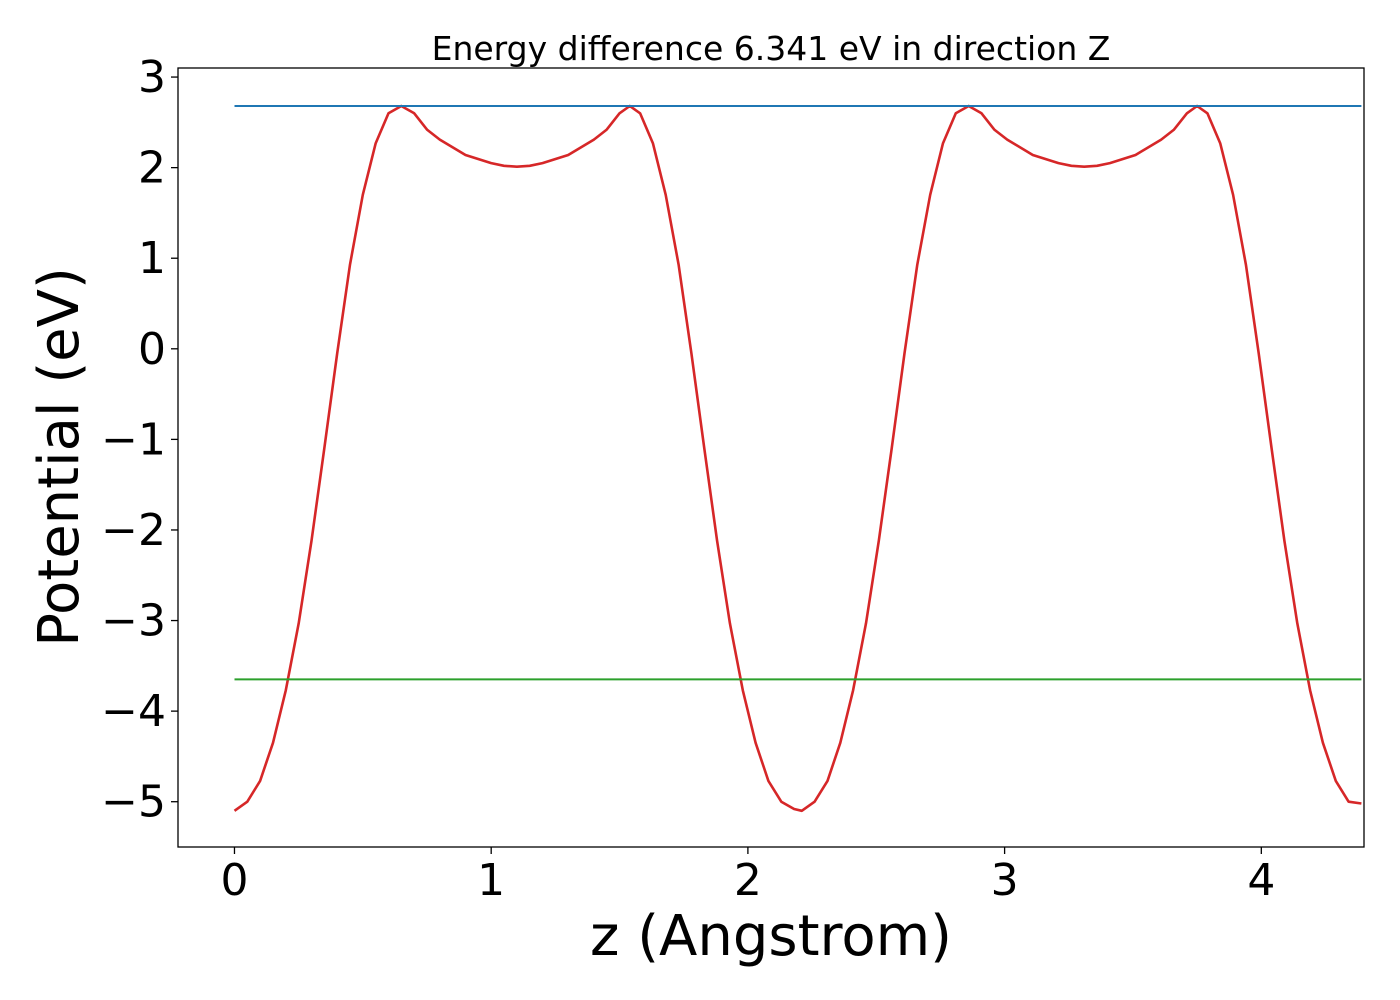  I want to click on x-tick-label: 1, so click(491, 880).